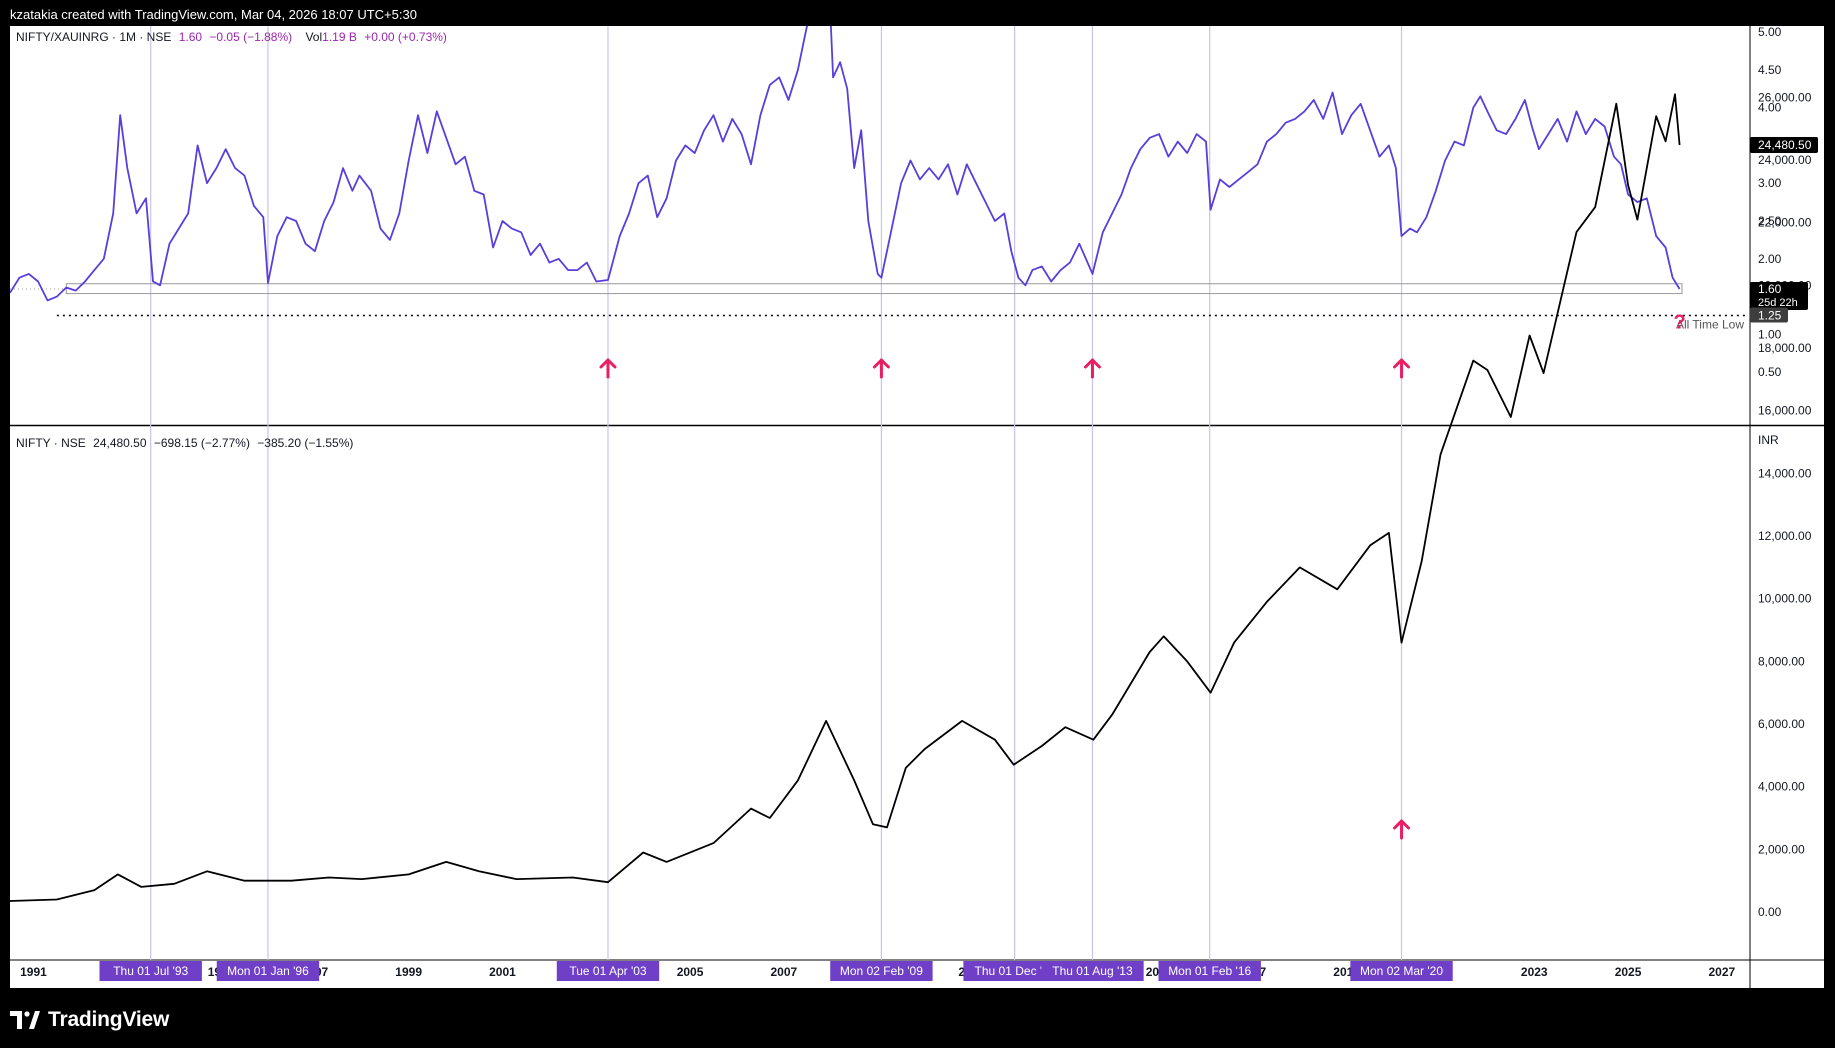 The width and height of the screenshot is (1835, 1048). I want to click on tradingview-logo-icon, so click(25, 1020).